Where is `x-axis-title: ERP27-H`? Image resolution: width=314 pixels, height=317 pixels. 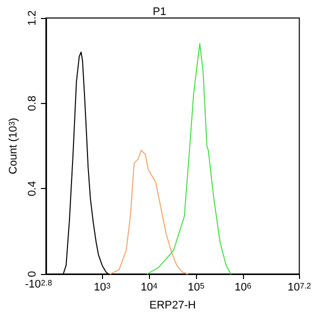 x-axis-title: ERP27-H is located at coordinates (172, 306).